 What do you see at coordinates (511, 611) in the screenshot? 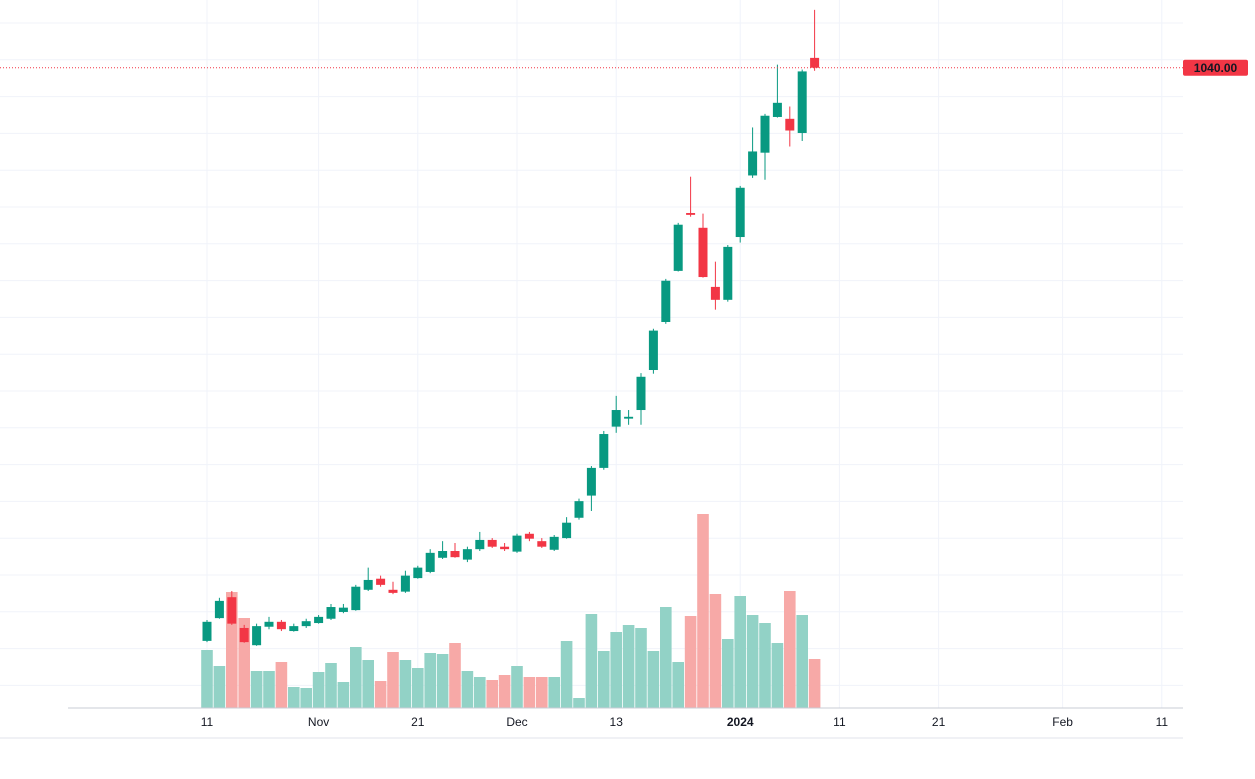
I see `volume-layer` at bounding box center [511, 611].